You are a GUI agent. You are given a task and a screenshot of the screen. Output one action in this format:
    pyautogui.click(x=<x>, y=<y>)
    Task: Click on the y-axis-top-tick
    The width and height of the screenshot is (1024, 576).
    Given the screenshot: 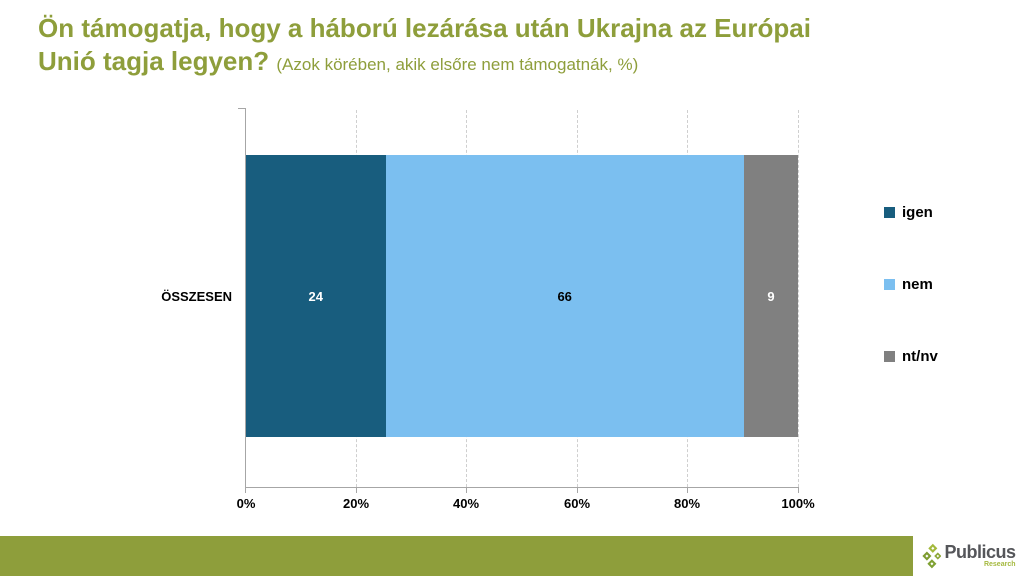 What is the action you would take?
    pyautogui.click(x=242, y=108)
    